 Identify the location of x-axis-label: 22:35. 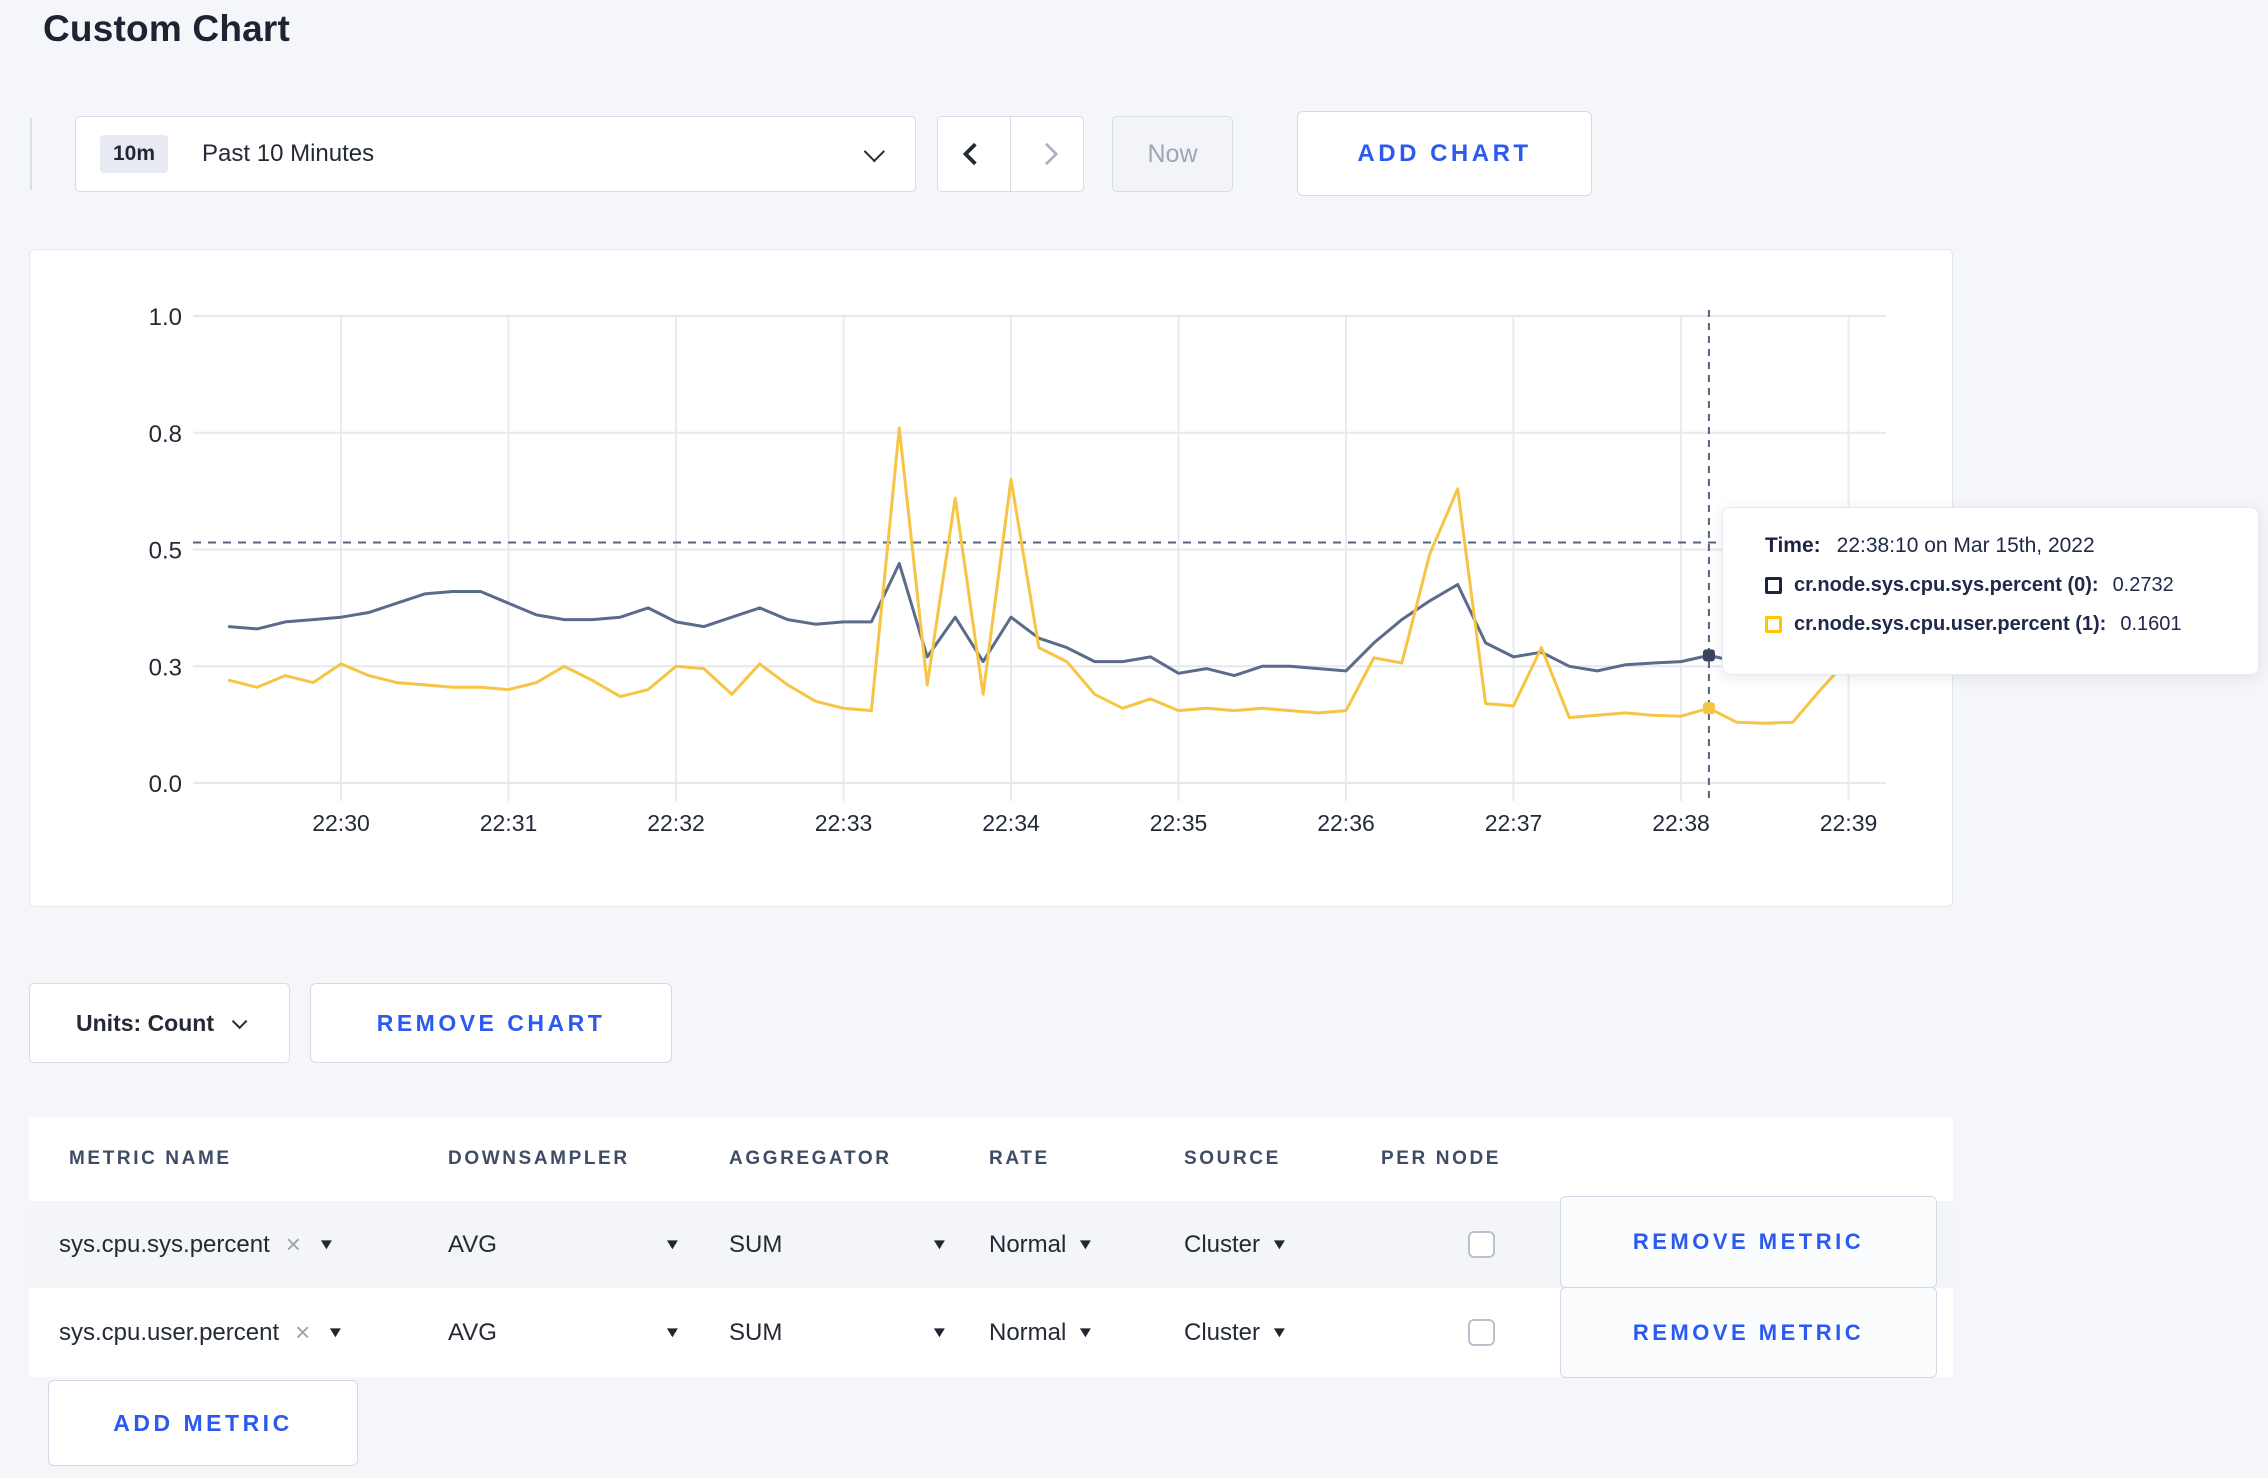
(1179, 823).